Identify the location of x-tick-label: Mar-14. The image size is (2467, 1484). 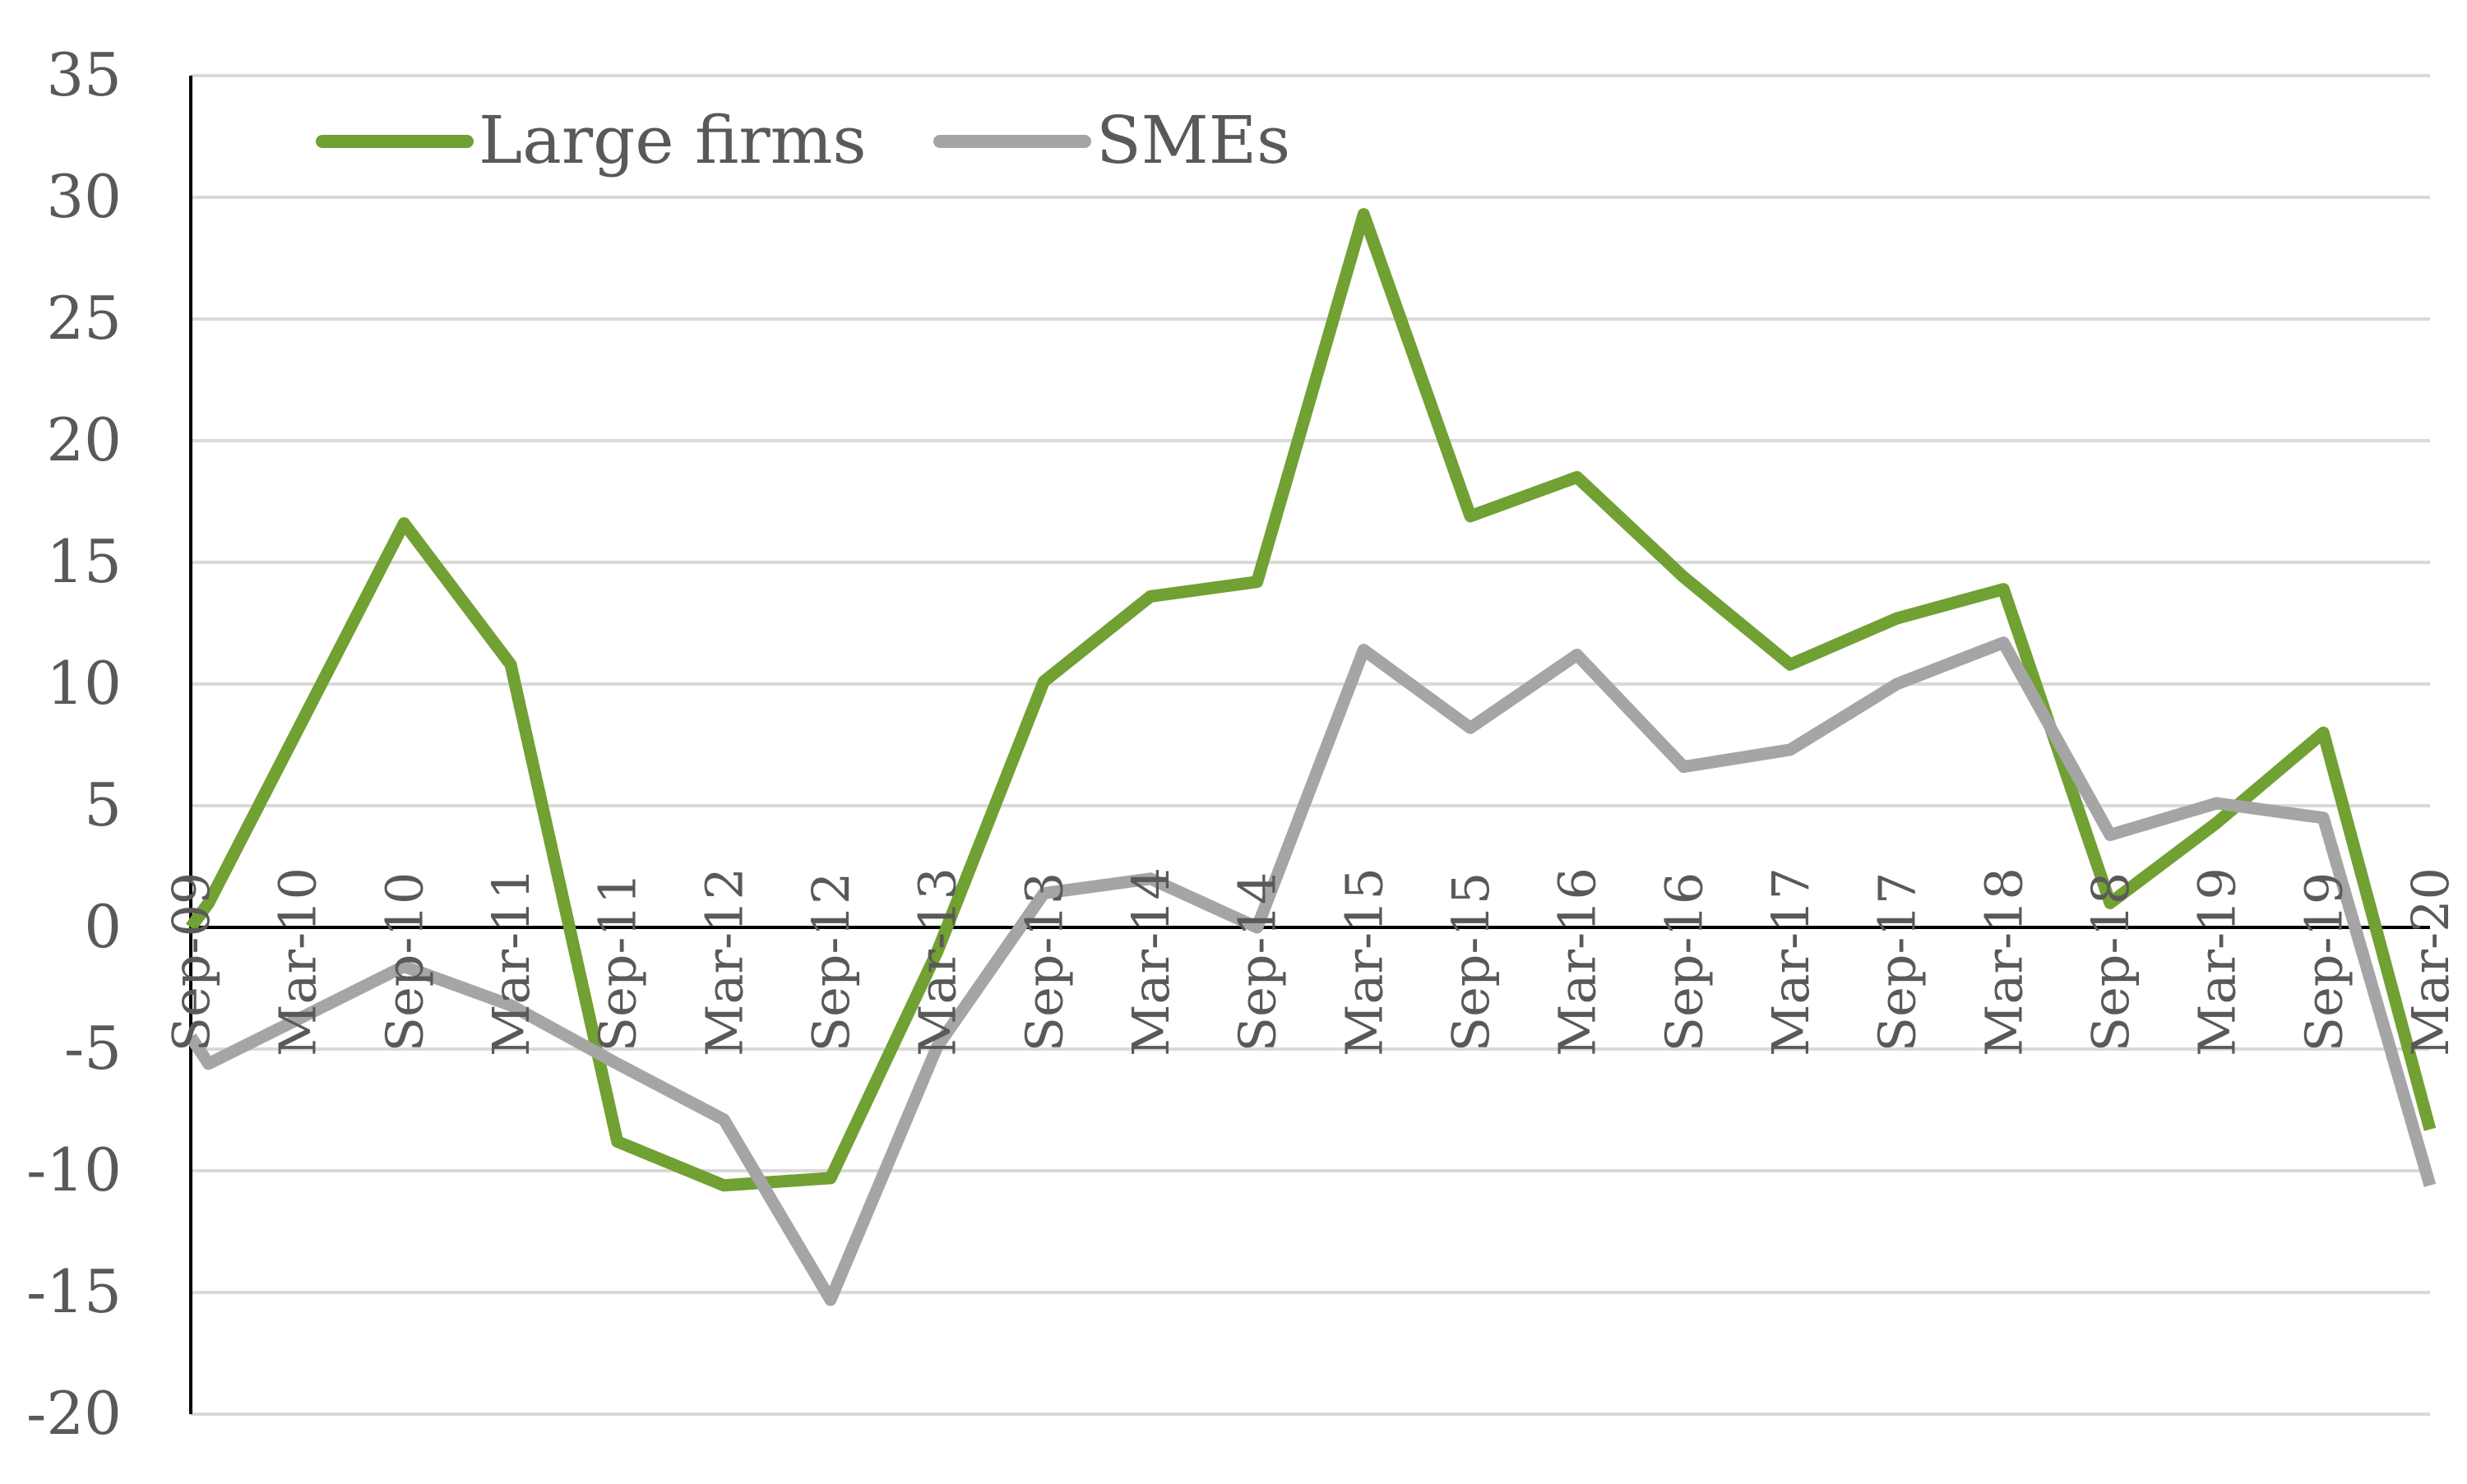
(1151, 962).